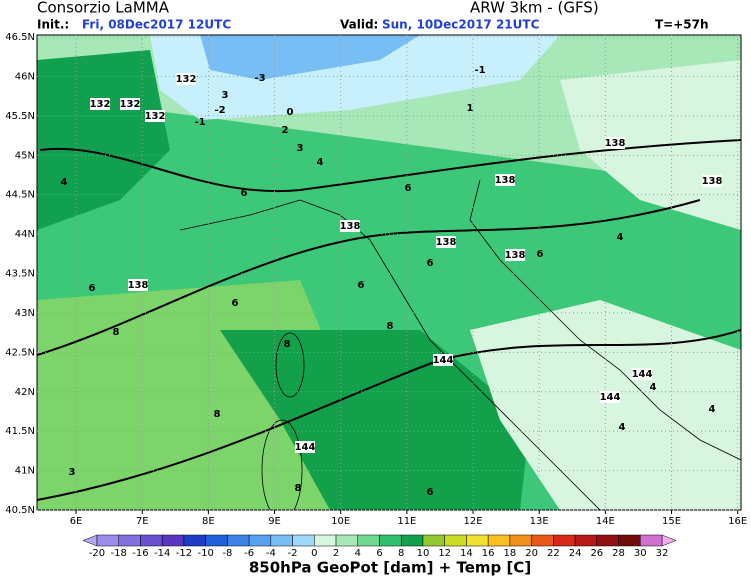 The image size is (751, 580). Describe the element at coordinates (156, 25) in the screenshot. I see `init-value: Fri, 08Dec2017 12UTC` at that location.